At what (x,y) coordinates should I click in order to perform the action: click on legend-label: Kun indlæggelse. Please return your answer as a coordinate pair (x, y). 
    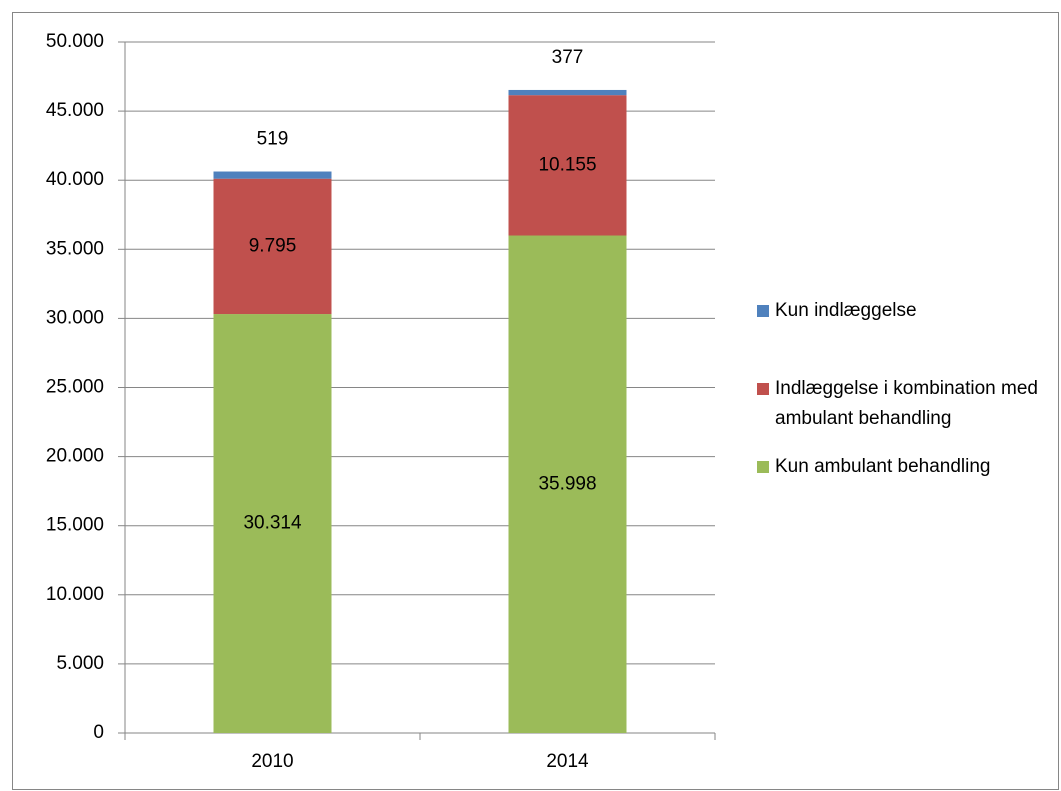
    Looking at the image, I should click on (846, 310).